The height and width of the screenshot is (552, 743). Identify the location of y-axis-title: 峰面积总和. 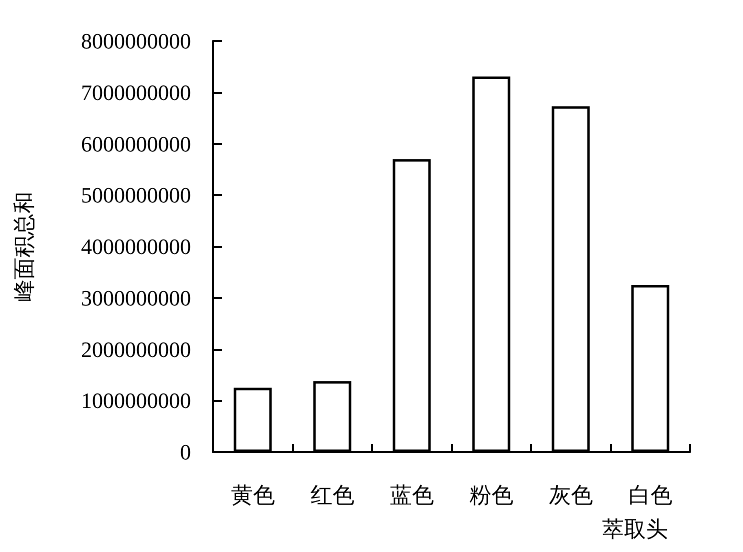
(24, 247).